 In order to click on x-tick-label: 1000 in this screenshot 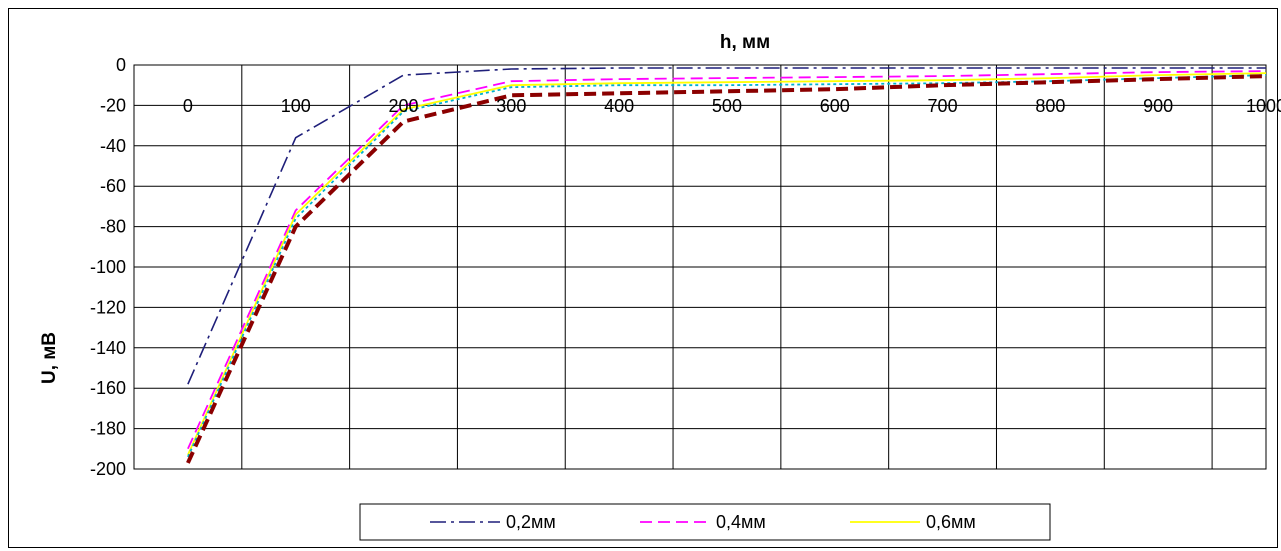, I will do `click(1263, 106)`.